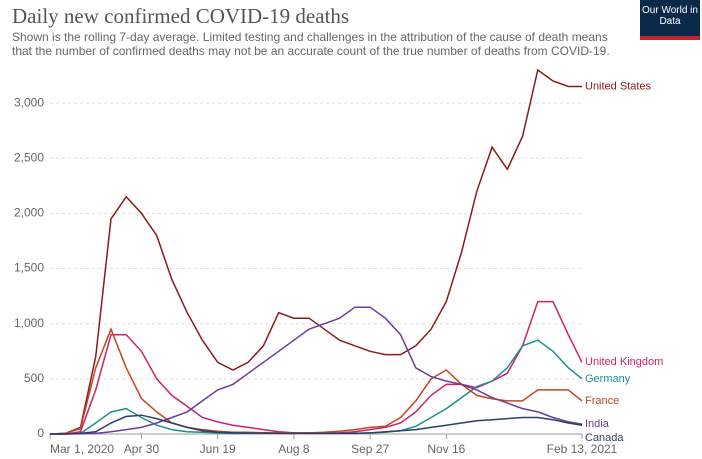 The width and height of the screenshot is (702, 459). I want to click on logo: Our World in Data, so click(670, 20).